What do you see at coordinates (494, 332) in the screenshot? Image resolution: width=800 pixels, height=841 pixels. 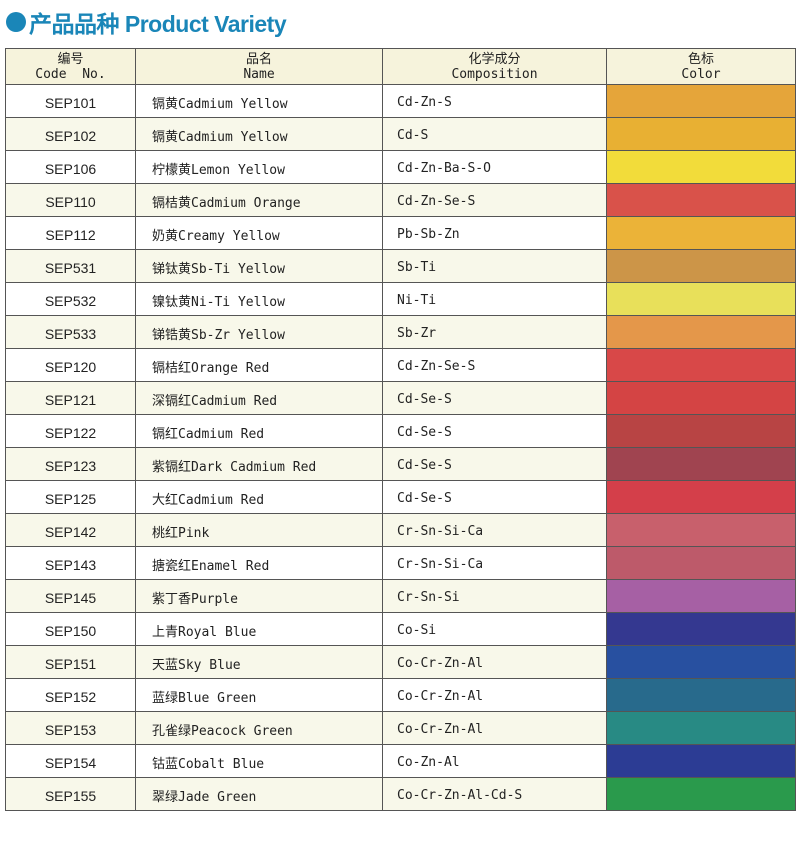 I see `composition-cell: Sb-Zr` at bounding box center [494, 332].